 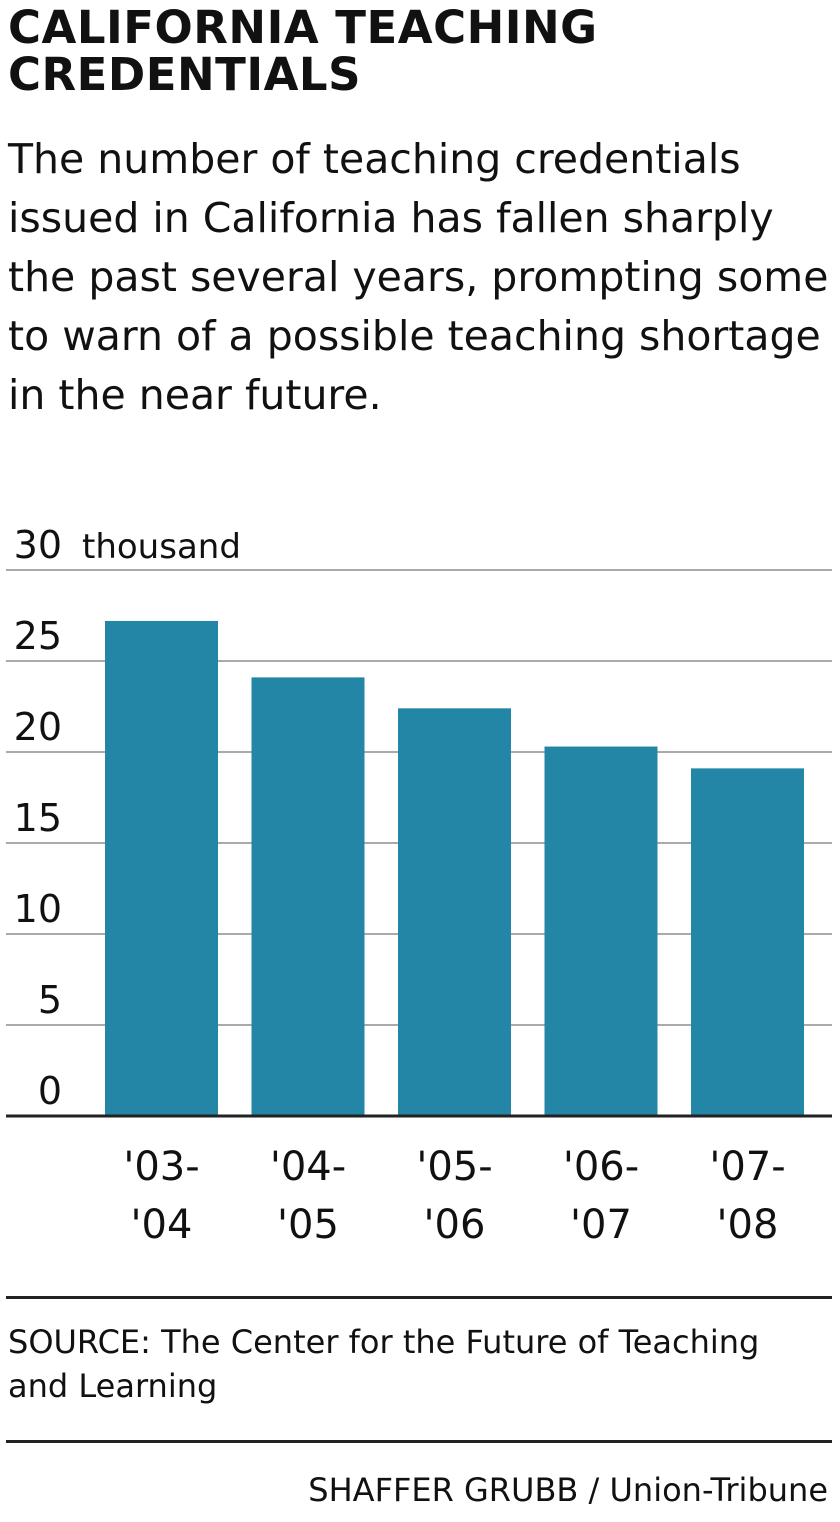 I want to click on y-tick-label: 25, so click(x=38, y=636).